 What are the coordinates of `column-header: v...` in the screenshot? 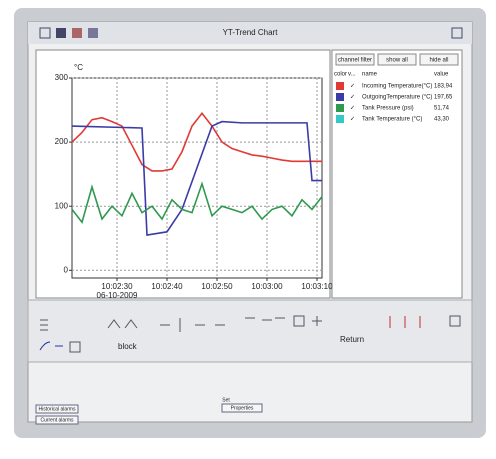 It's located at (352, 75).